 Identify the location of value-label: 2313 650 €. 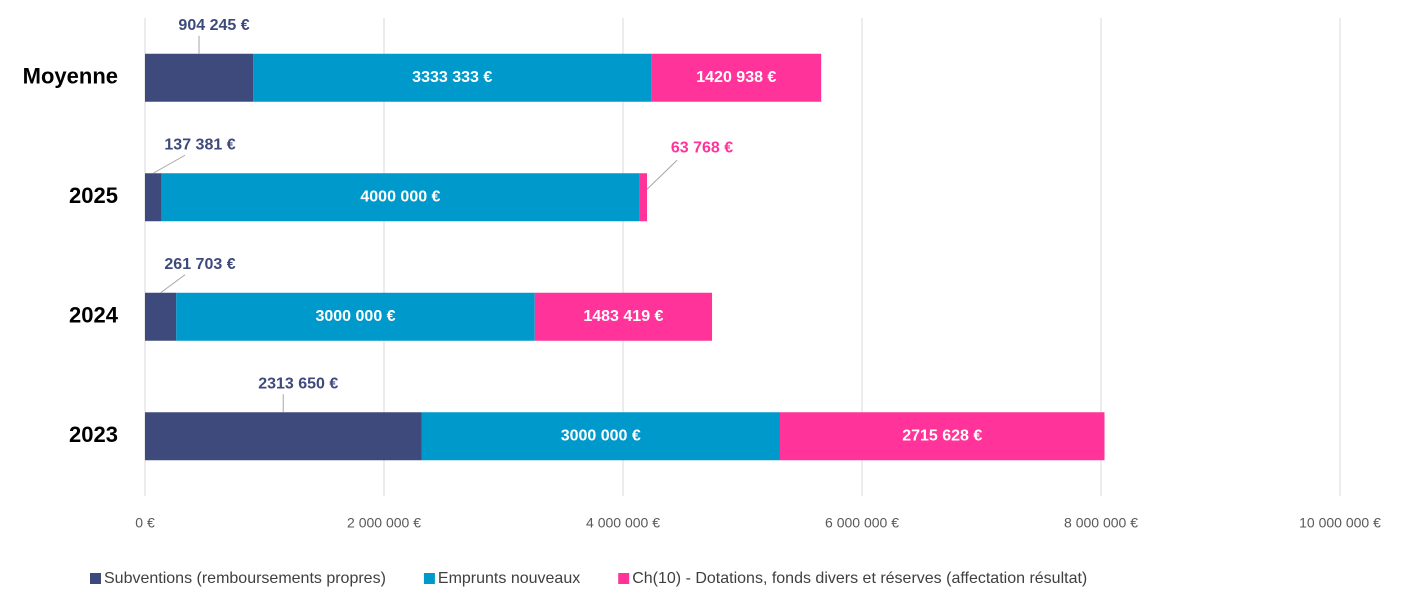
(298, 383).